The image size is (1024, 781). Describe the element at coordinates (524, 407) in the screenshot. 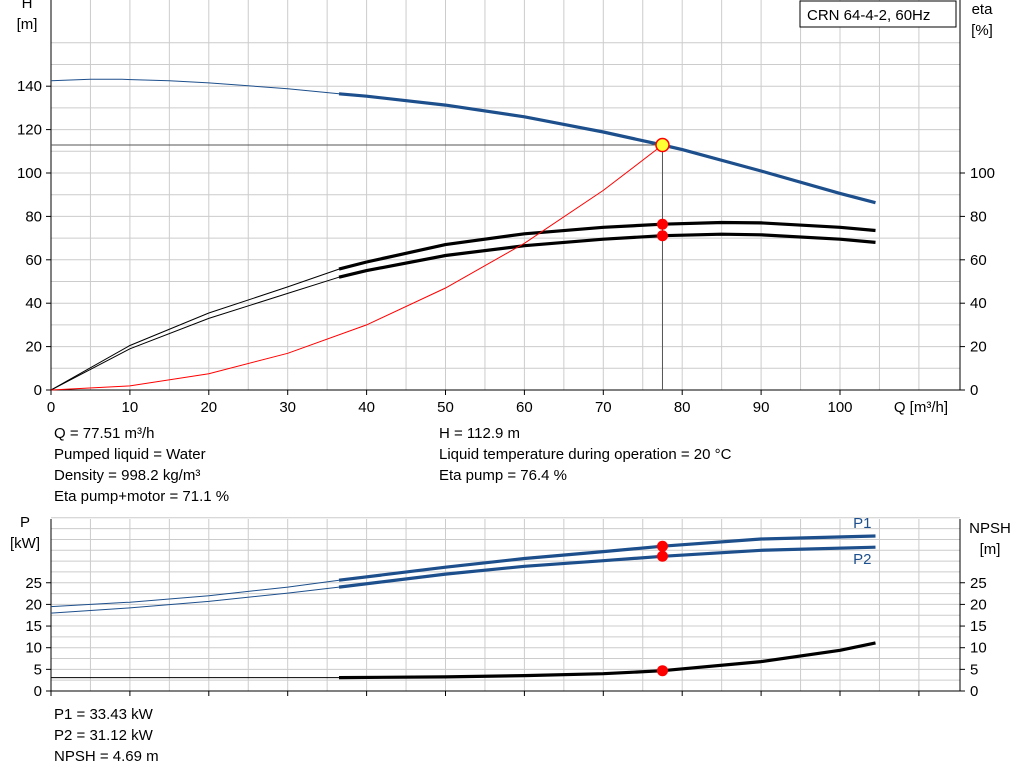

I see `x-tick-label: 60` at that location.